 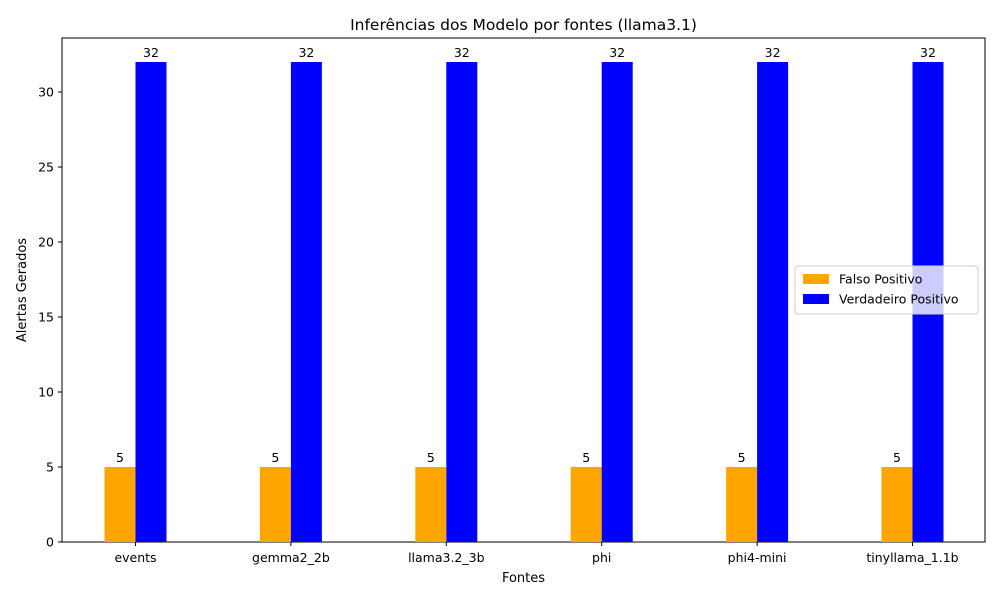 What do you see at coordinates (120, 457) in the screenshot?
I see `data-label-falso-positivo-0: 5` at bounding box center [120, 457].